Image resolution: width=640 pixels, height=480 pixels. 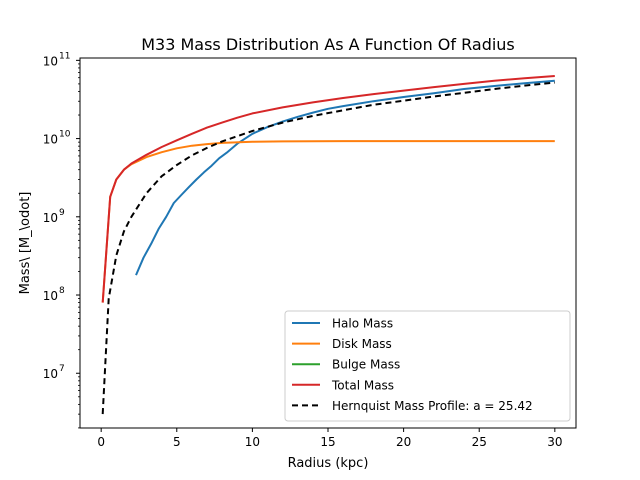 What do you see at coordinates (362, 385) in the screenshot?
I see `legend-label-3: Total Mass` at bounding box center [362, 385].